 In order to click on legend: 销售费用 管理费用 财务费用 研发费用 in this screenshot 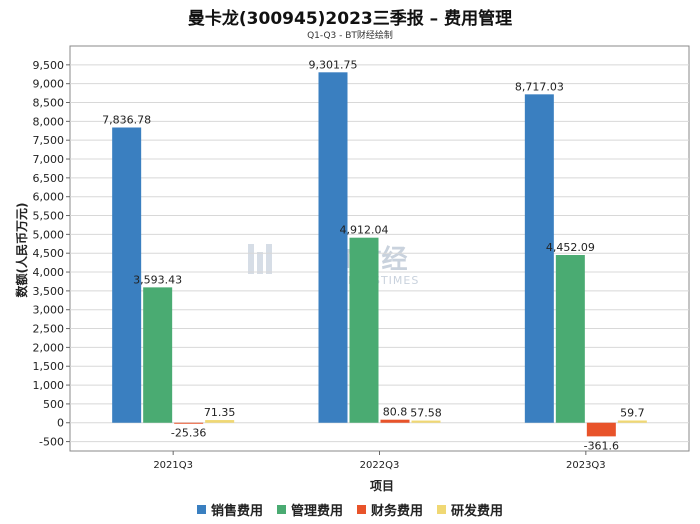, I will do `click(350, 509)`.